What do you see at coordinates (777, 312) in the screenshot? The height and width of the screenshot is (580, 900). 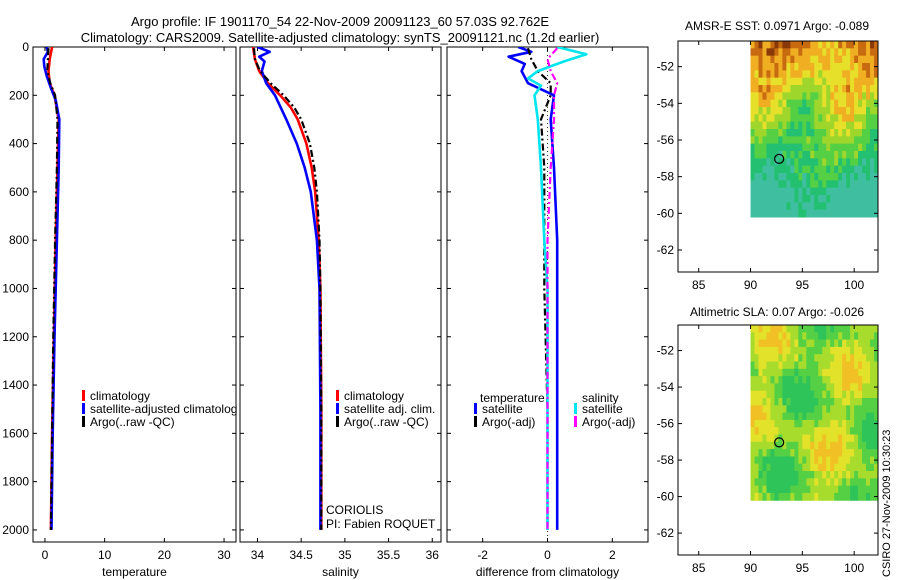 I see `sla-map-title: Altimetric SLA: 0.07 Argo: -0.026` at bounding box center [777, 312].